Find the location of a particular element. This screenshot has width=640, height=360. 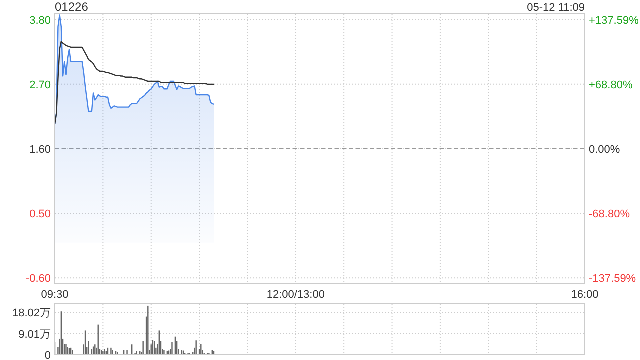

y2-tick-label: 0.00% is located at coordinates (604, 150).